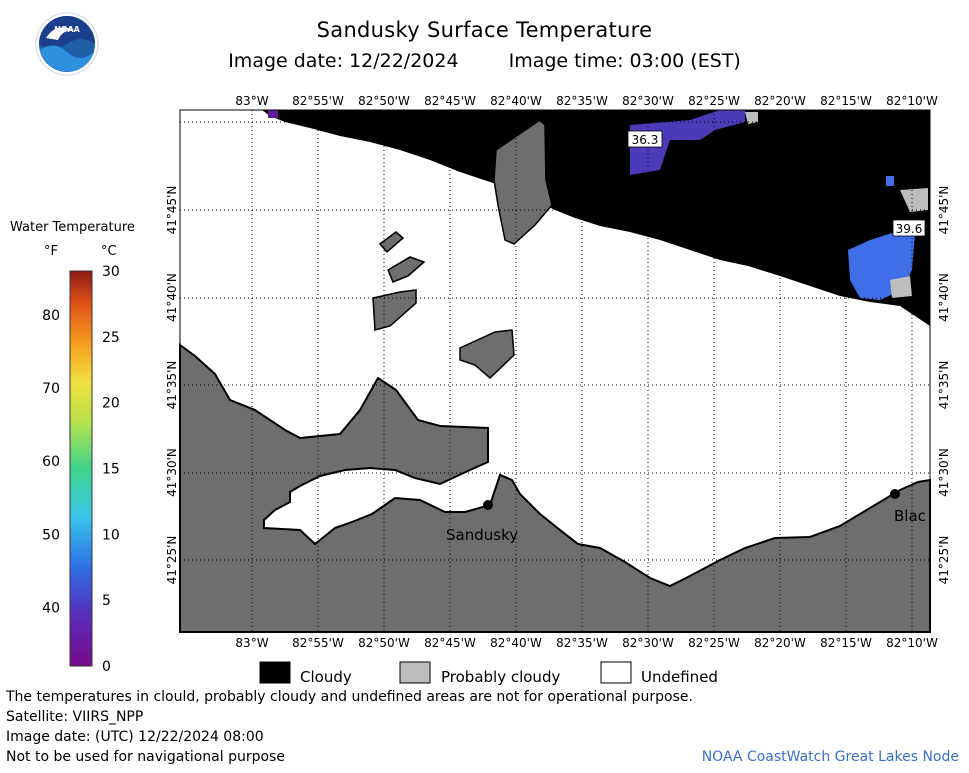  Describe the element at coordinates (109, 251) in the screenshot. I see `unit-celsius: °C` at that location.